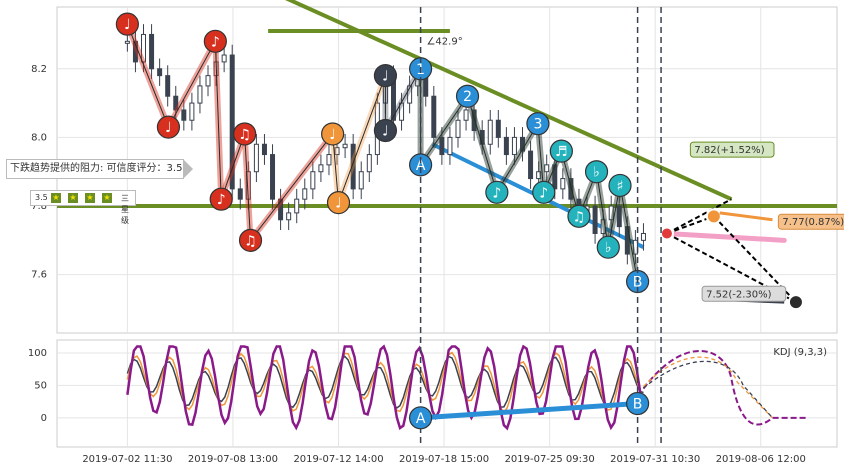 This screenshot has height=471, width=844. Describe the element at coordinates (41, 197) in the screenshot. I see `rating-score: 3.5` at that location.